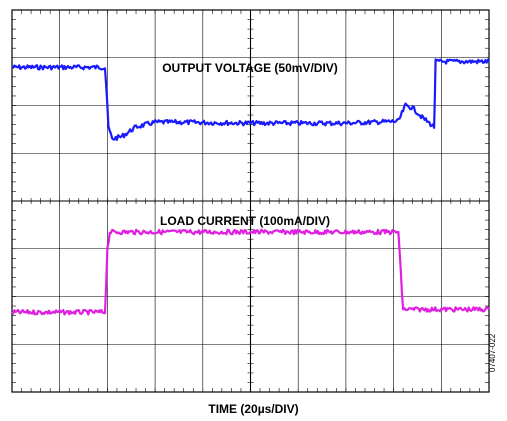  What do you see at coordinates (245, 221) in the screenshot?
I see `load-current-label: LOAD CURRENT (100mA/DIV)` at bounding box center [245, 221].